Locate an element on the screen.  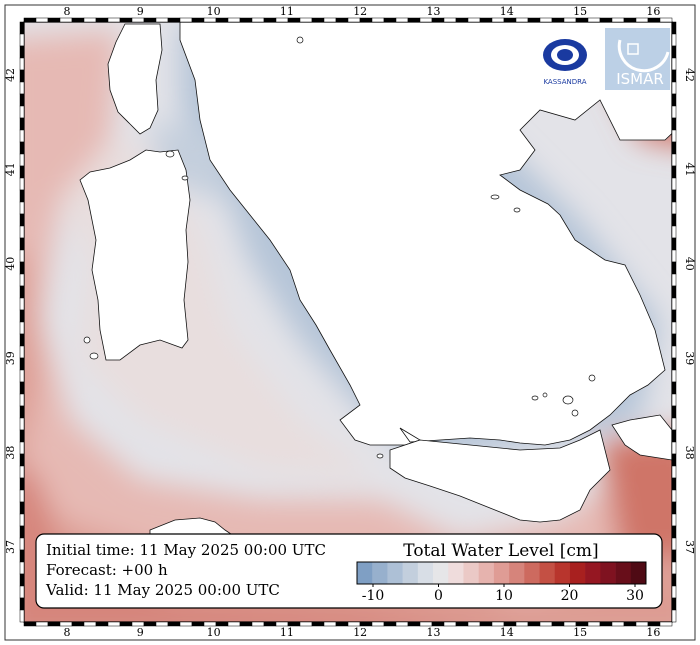
kassandra-logo: KASSANDRA is located at coordinates (565, 60).